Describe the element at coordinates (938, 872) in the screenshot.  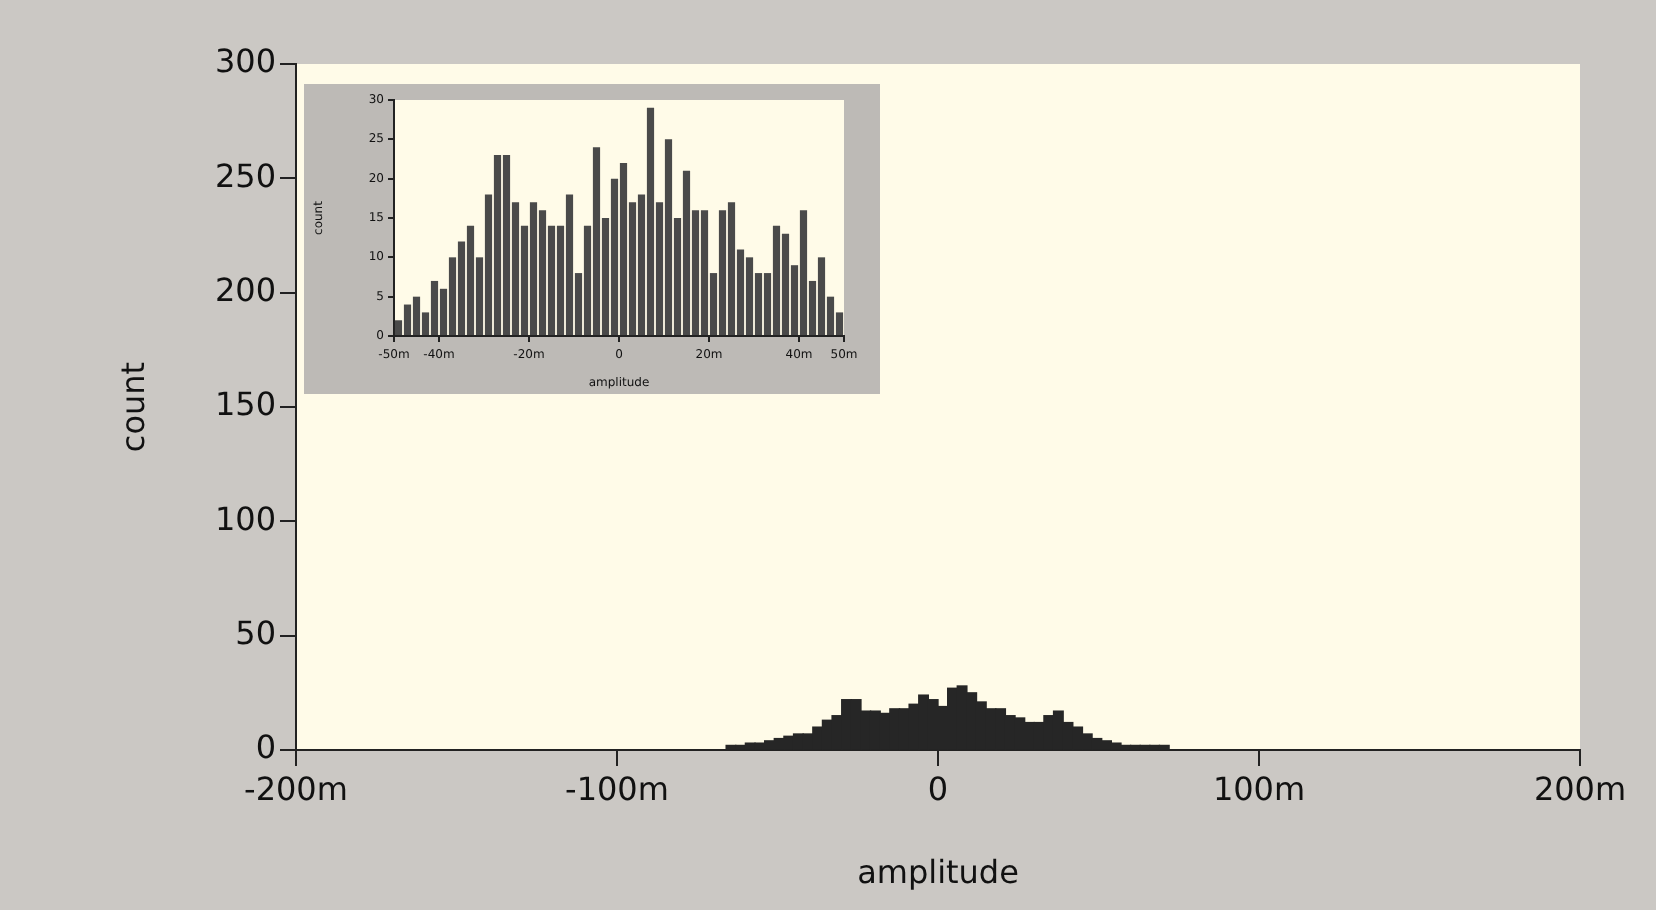
I see `x-axis-title: amplitude` at that location.